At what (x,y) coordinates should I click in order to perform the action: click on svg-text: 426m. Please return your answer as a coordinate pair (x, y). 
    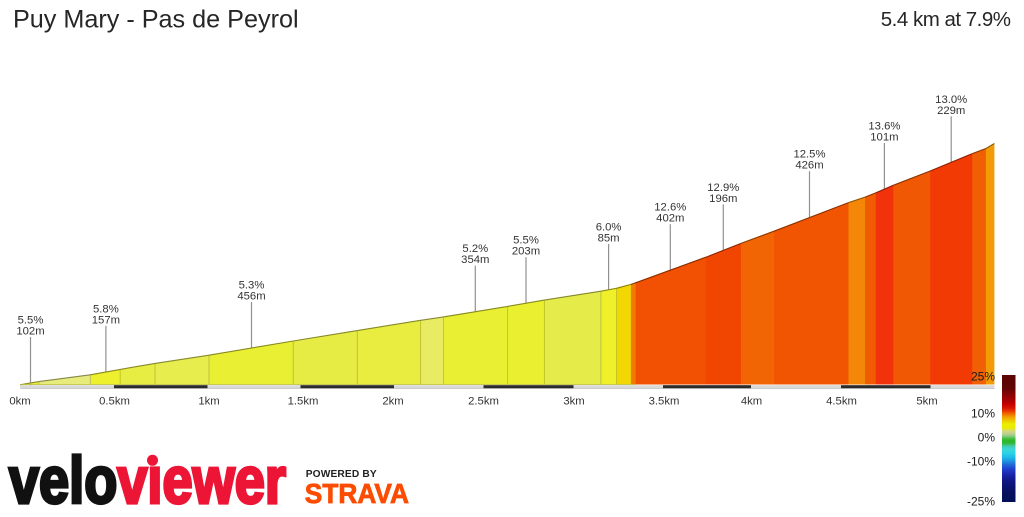
    Looking at the image, I should click on (809, 166).